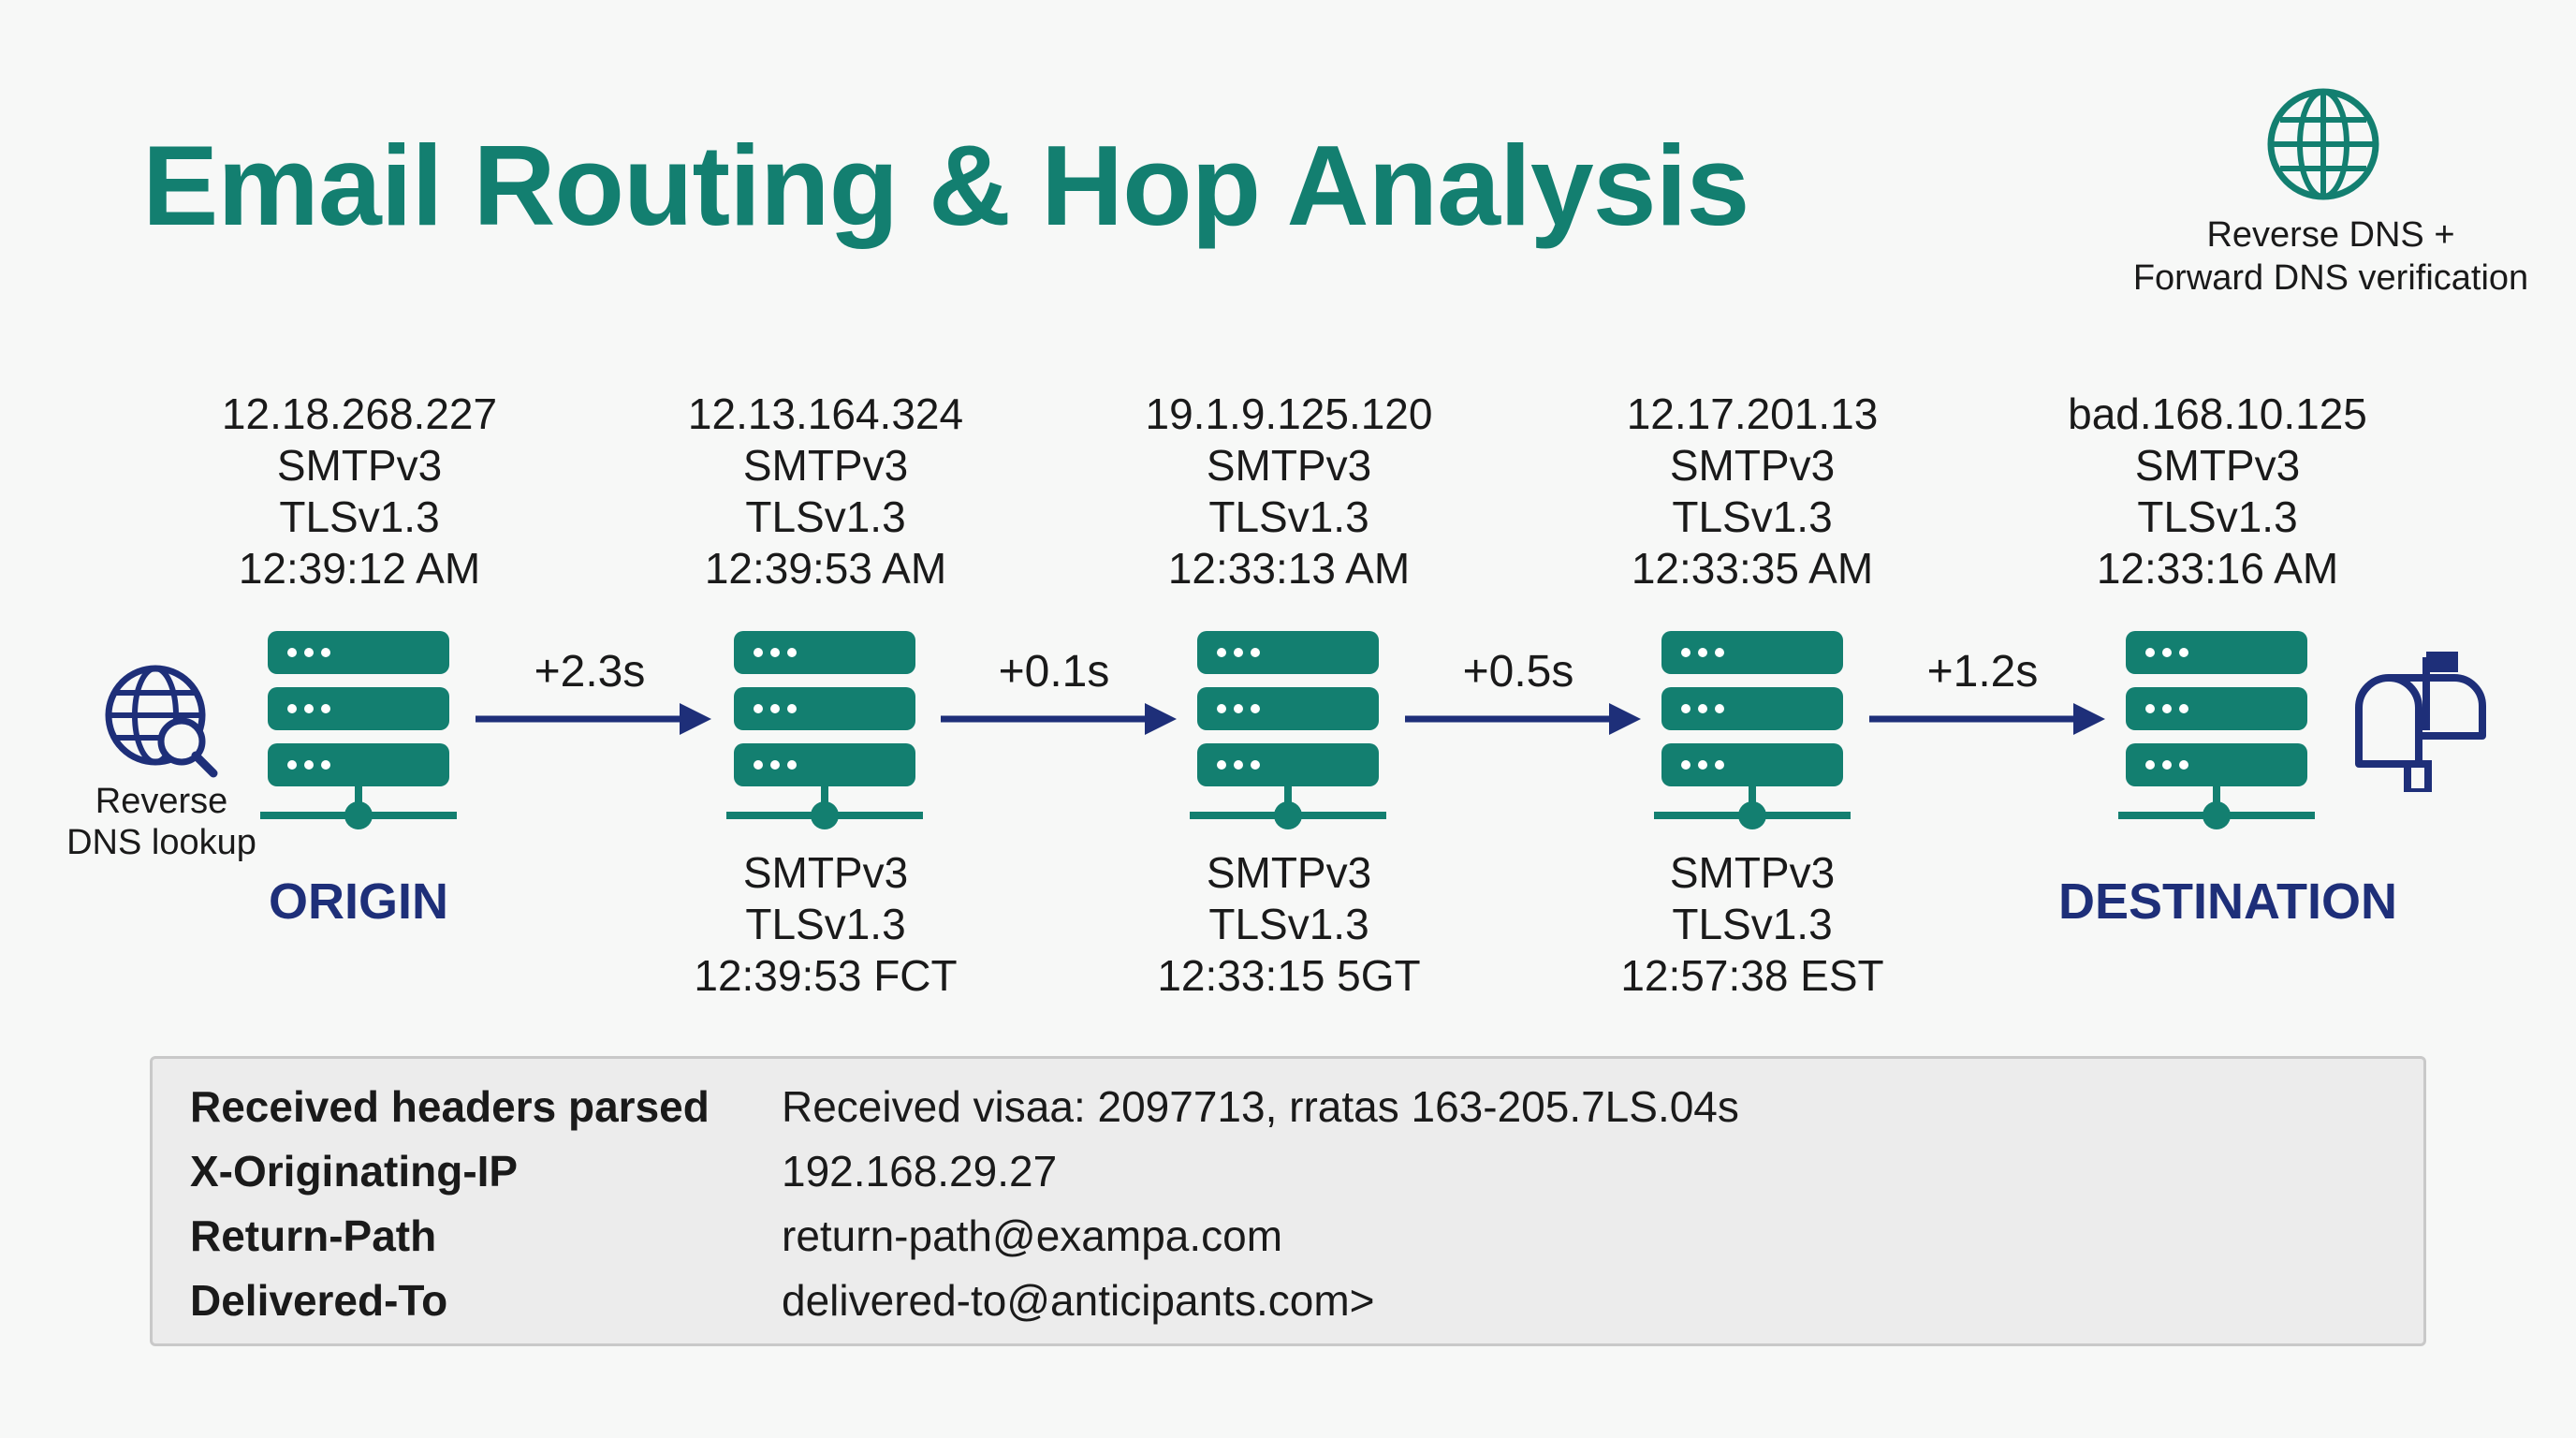 This screenshot has width=2576, height=1438. What do you see at coordinates (1752, 568) in the screenshot?
I see `hop-time: 12:33:35 AM` at bounding box center [1752, 568].